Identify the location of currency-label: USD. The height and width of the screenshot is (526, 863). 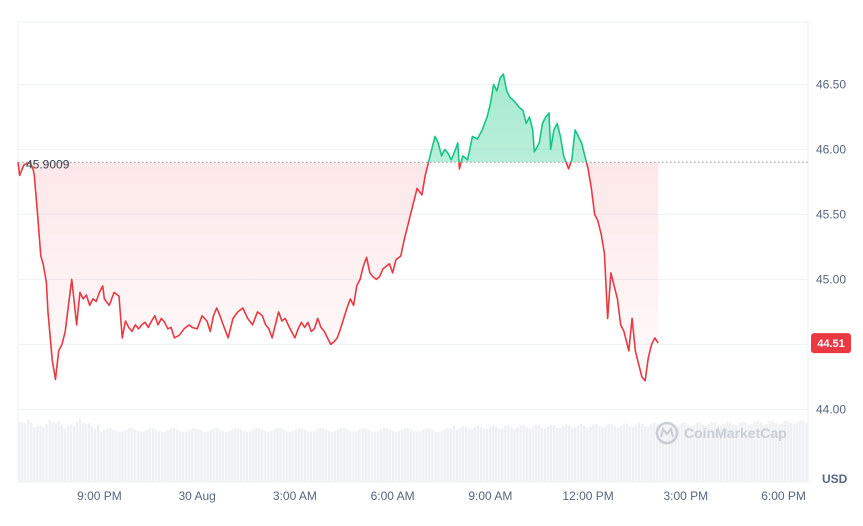
(835, 479).